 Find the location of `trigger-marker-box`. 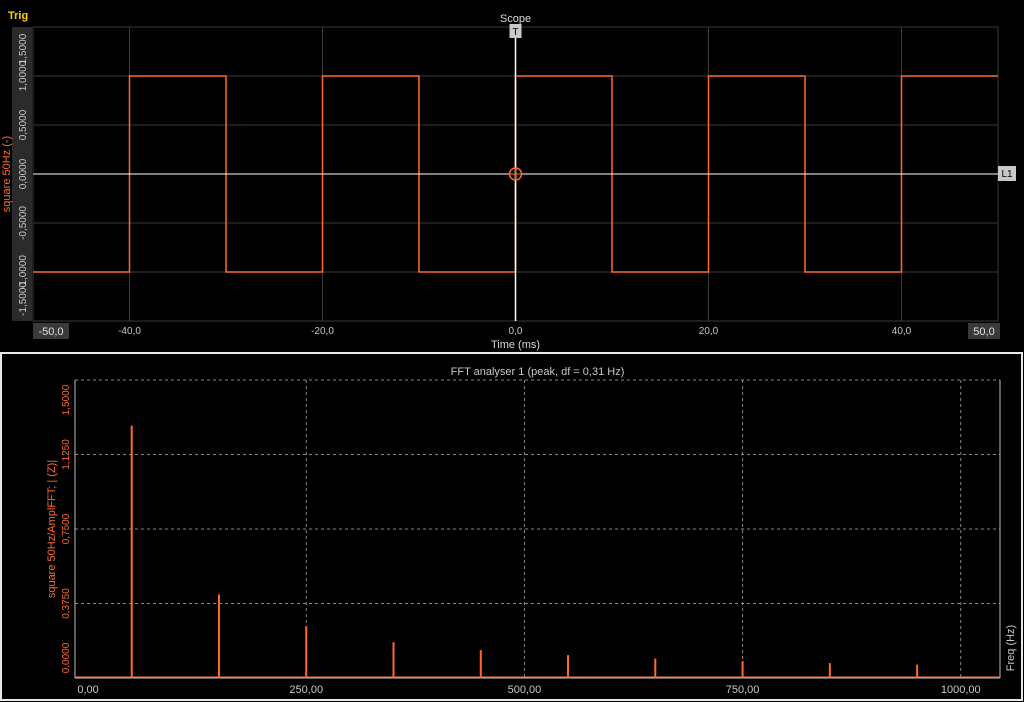

trigger-marker-box is located at coordinates (515, 31).